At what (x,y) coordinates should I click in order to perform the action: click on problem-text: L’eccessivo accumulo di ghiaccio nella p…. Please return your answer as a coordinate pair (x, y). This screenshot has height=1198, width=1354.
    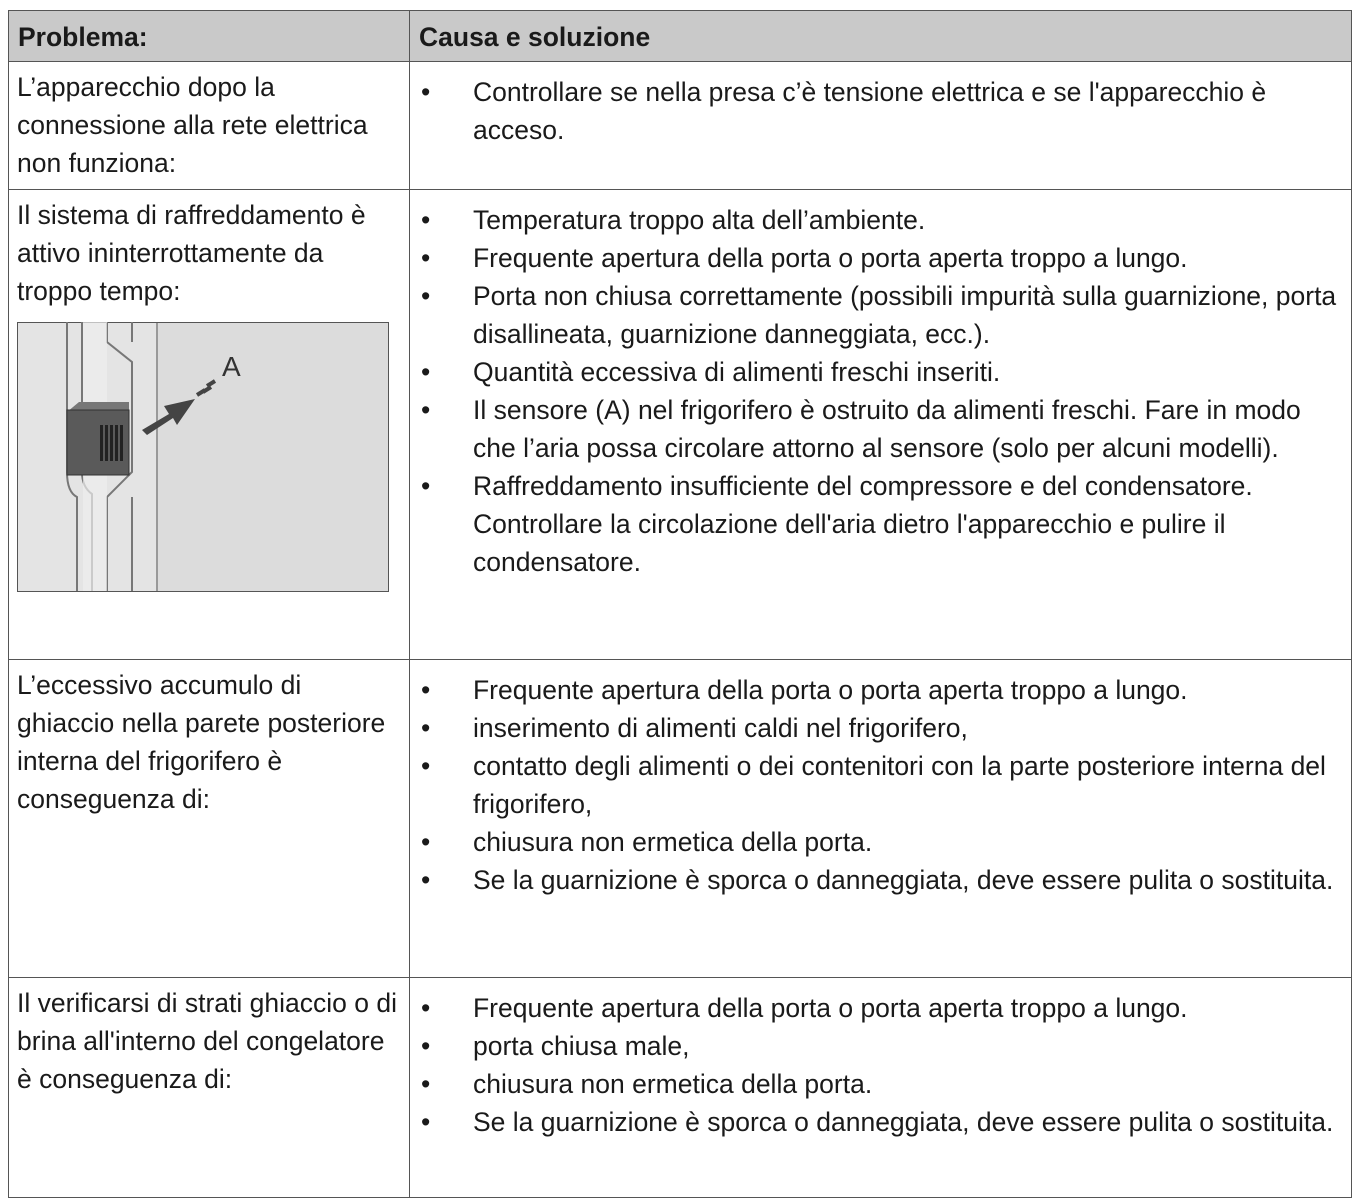
    Looking at the image, I should click on (201, 742).